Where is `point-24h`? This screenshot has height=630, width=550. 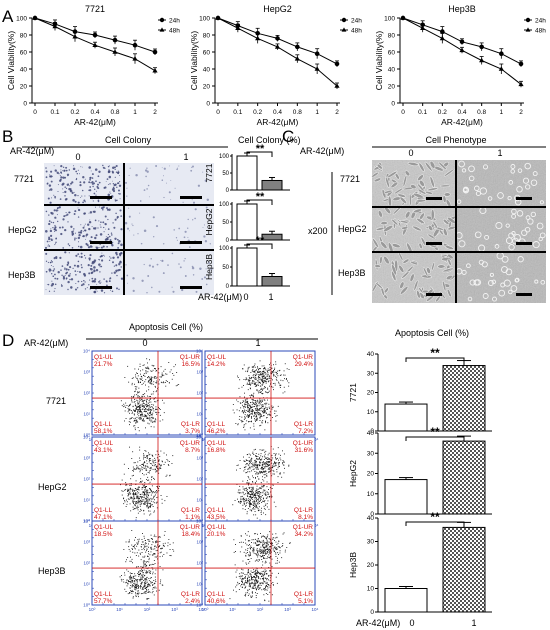
point-24h is located at coordinates (317, 53).